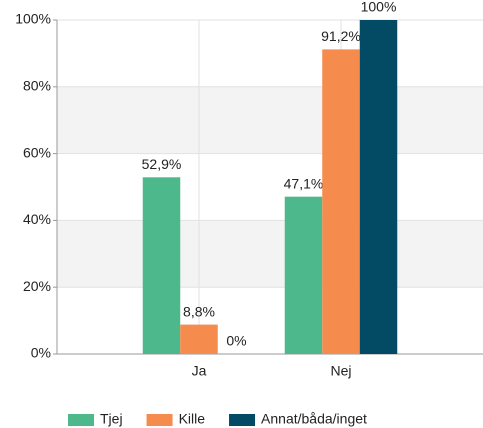  Describe the element at coordinates (37, 152) in the screenshot. I see `y-tick-label: 60%` at that location.